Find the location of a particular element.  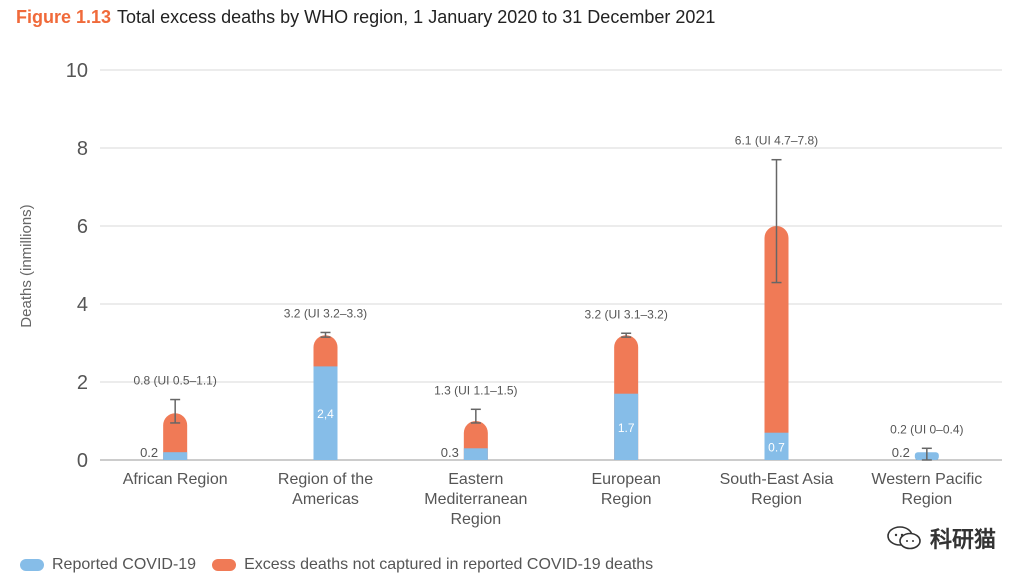

reported-value-label: 0.3 is located at coordinates (450, 452).